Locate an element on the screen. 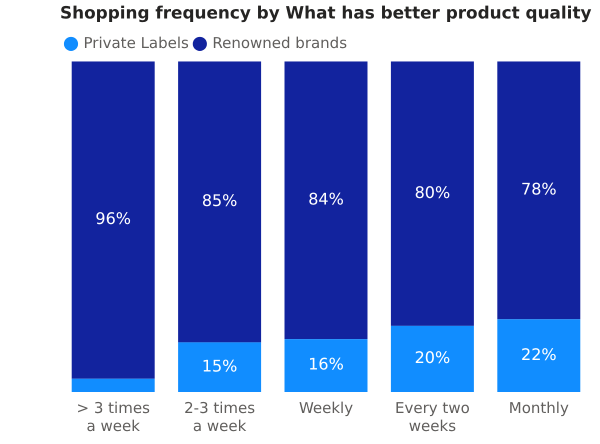  x-tick-label: Weekly is located at coordinates (326, 407).